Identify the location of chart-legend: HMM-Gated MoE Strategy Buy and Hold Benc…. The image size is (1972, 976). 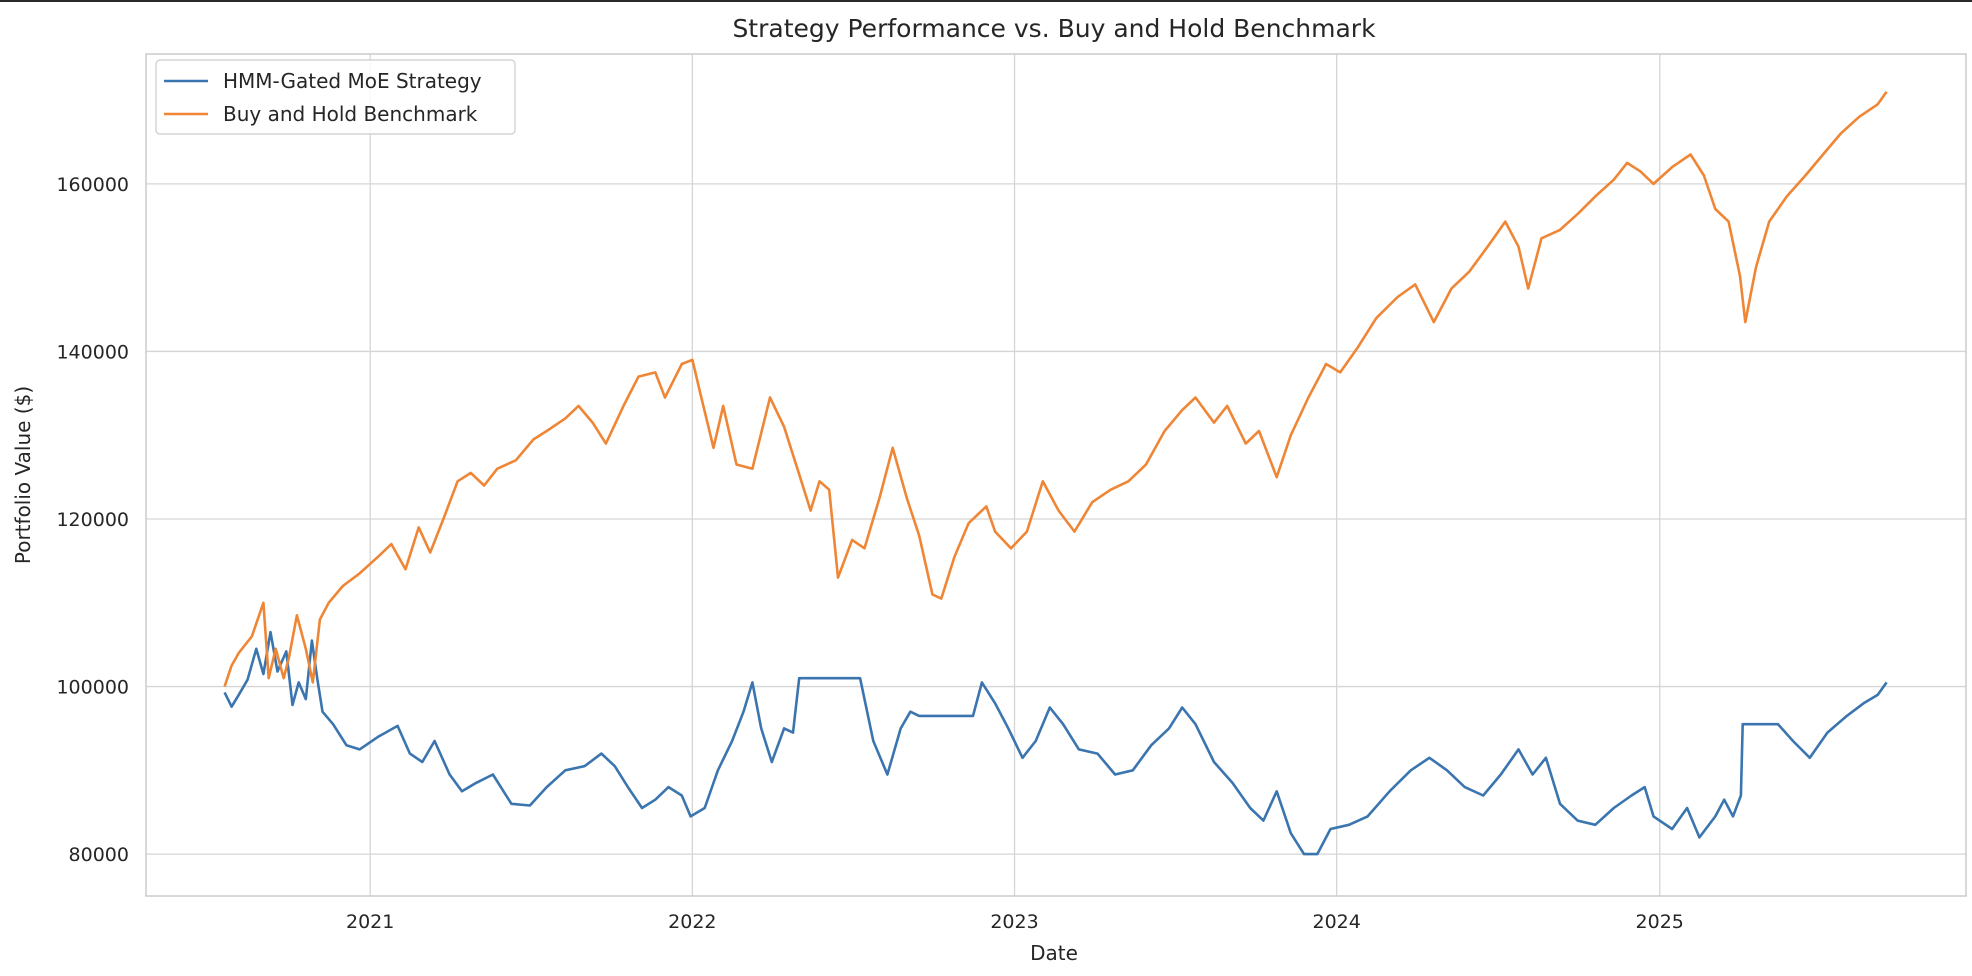
(335, 97).